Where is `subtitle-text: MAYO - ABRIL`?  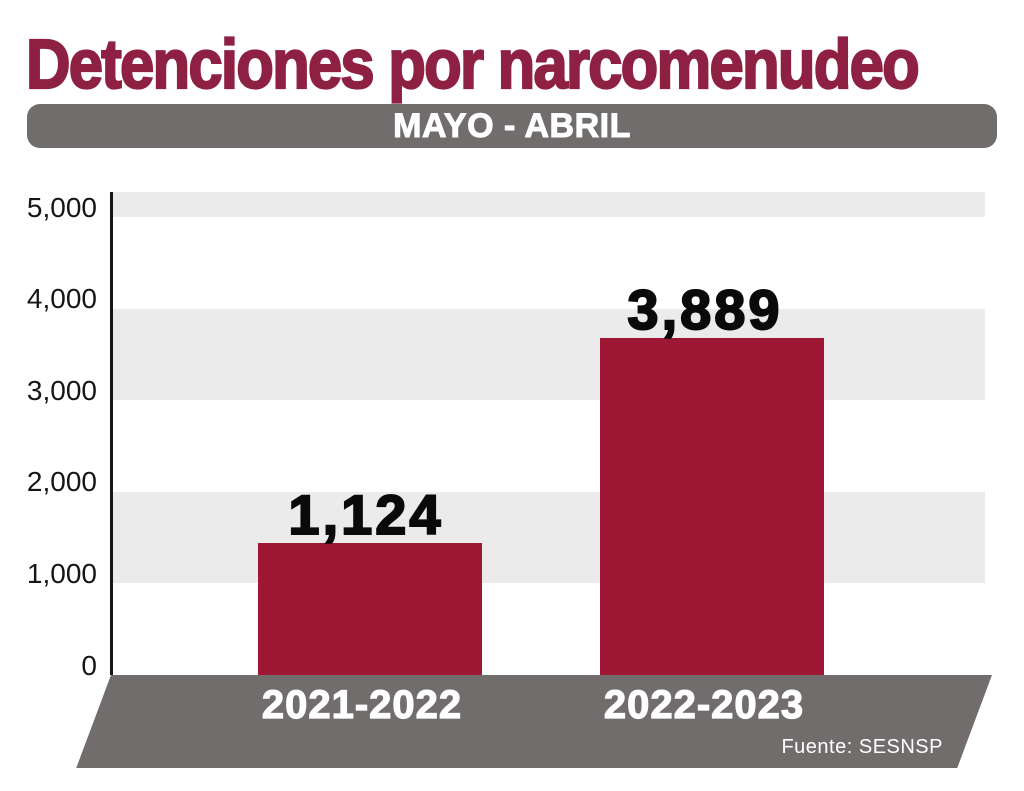 subtitle-text: MAYO - ABRIL is located at coordinates (512, 125).